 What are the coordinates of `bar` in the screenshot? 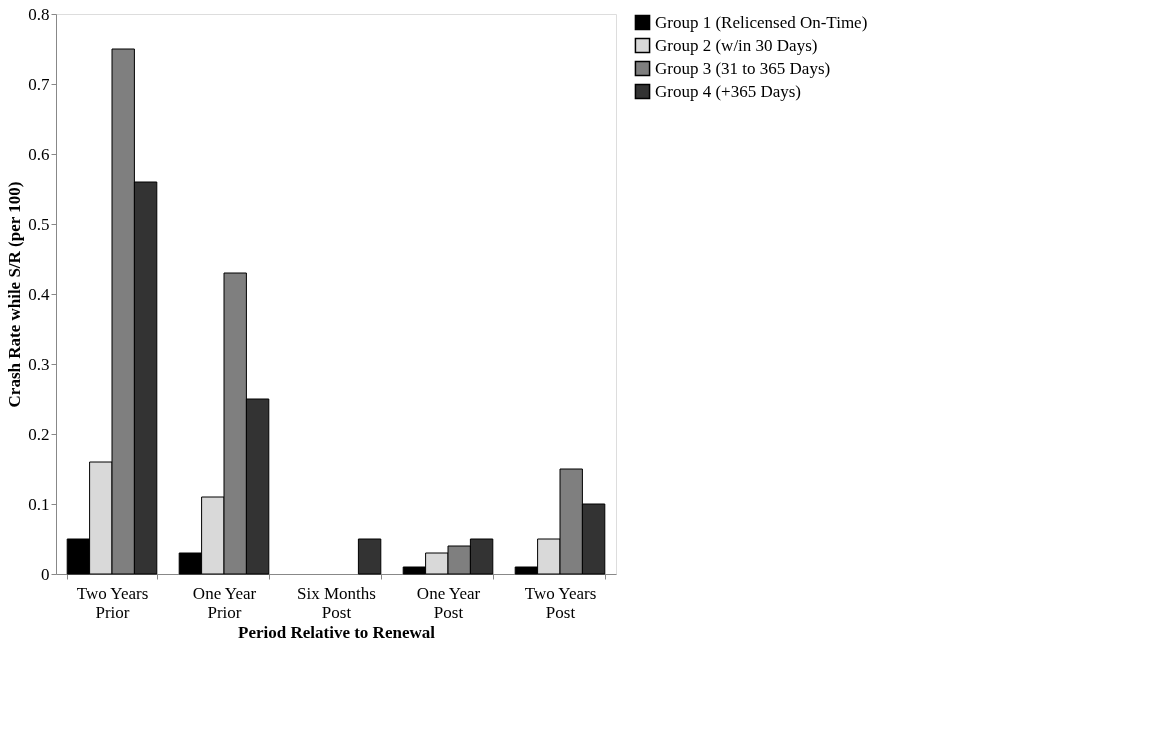 It's located at (369, 556).